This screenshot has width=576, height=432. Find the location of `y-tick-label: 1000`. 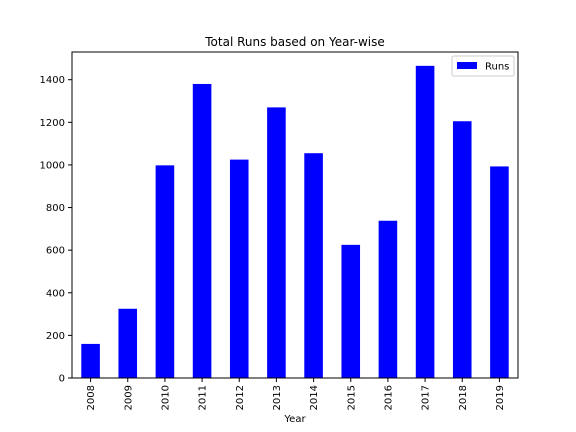

y-tick-label: 1000 is located at coordinates (52, 165).